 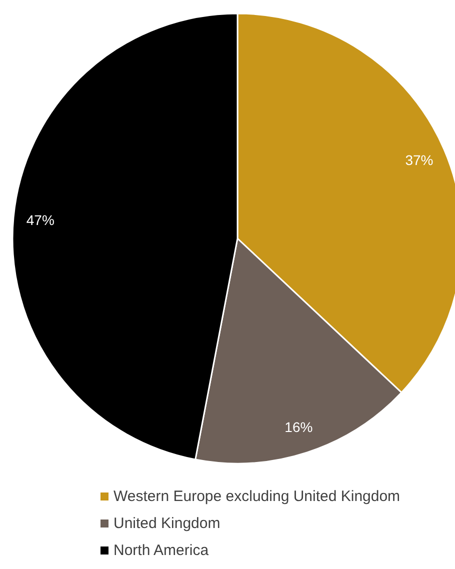 What do you see at coordinates (298, 426) in the screenshot?
I see `data-label: 16%` at bounding box center [298, 426].